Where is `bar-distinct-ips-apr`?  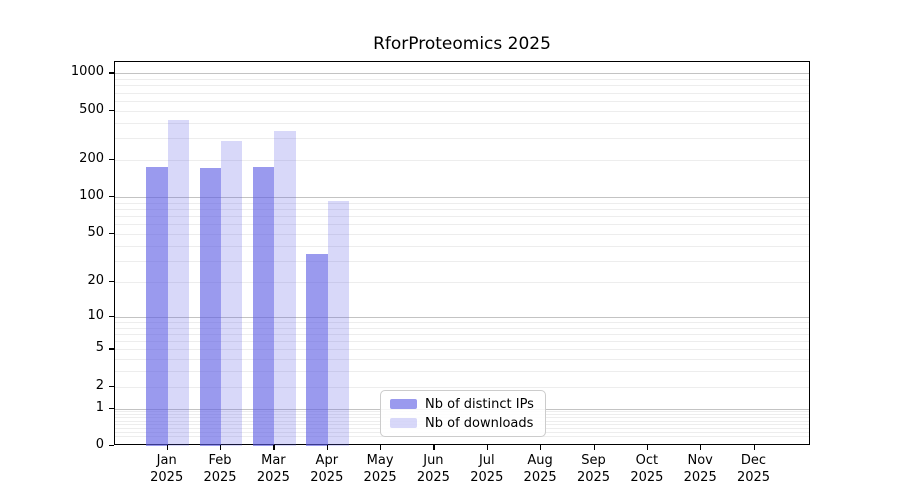 bar-distinct-ips-apr is located at coordinates (317, 350).